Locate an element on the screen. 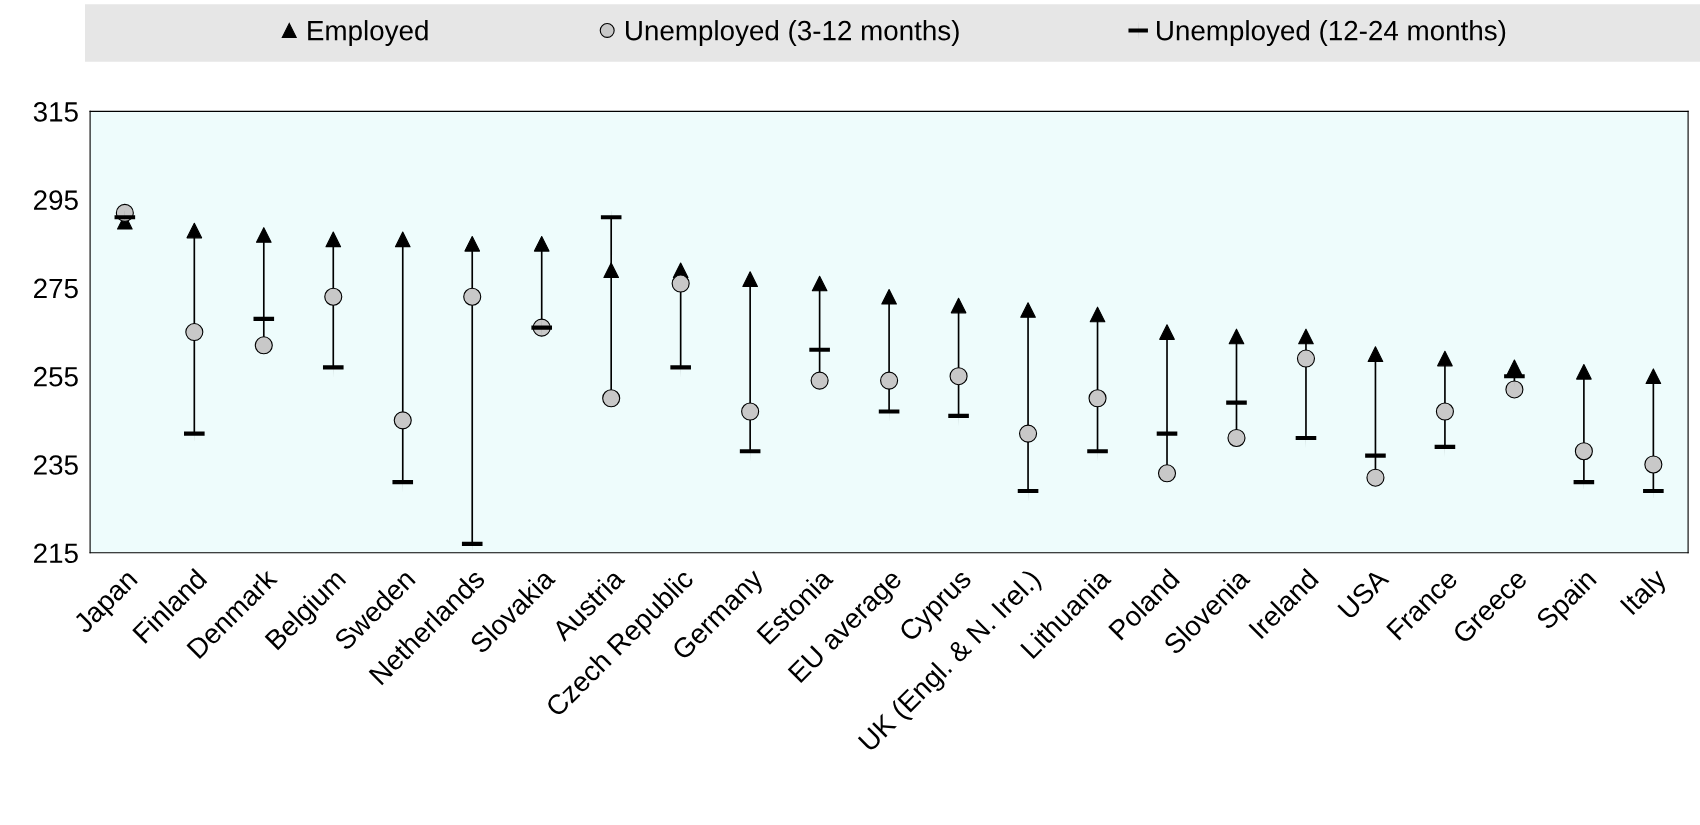 The width and height of the screenshot is (1700, 825). y-tick-label: 315 is located at coordinates (55, 112).